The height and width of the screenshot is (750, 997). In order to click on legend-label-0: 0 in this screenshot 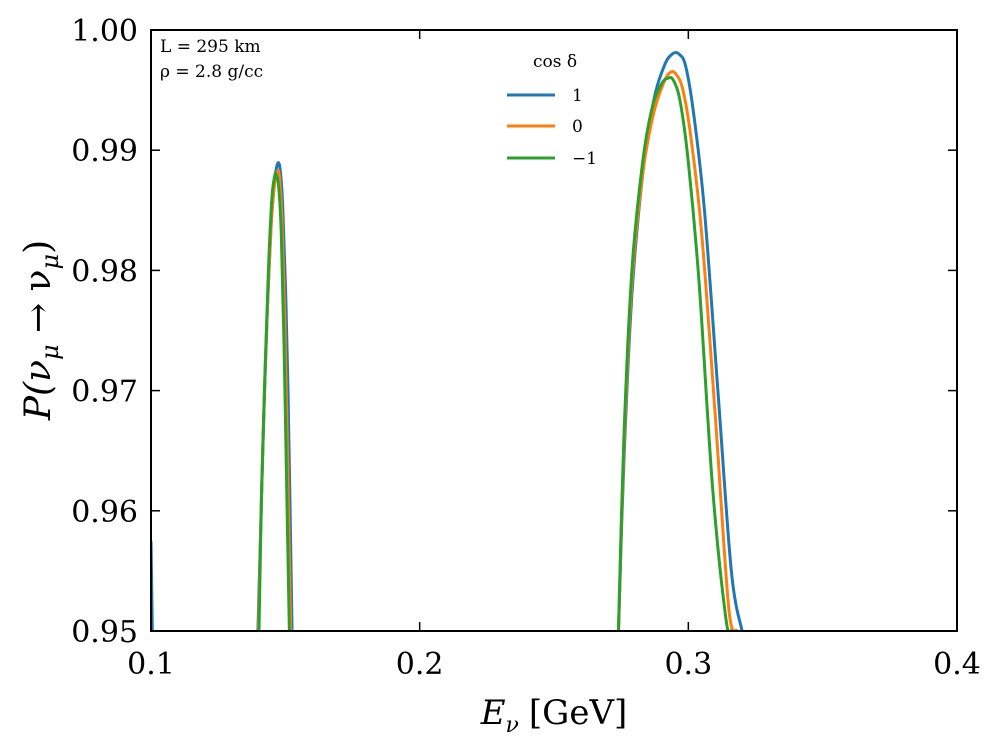, I will do `click(577, 127)`.